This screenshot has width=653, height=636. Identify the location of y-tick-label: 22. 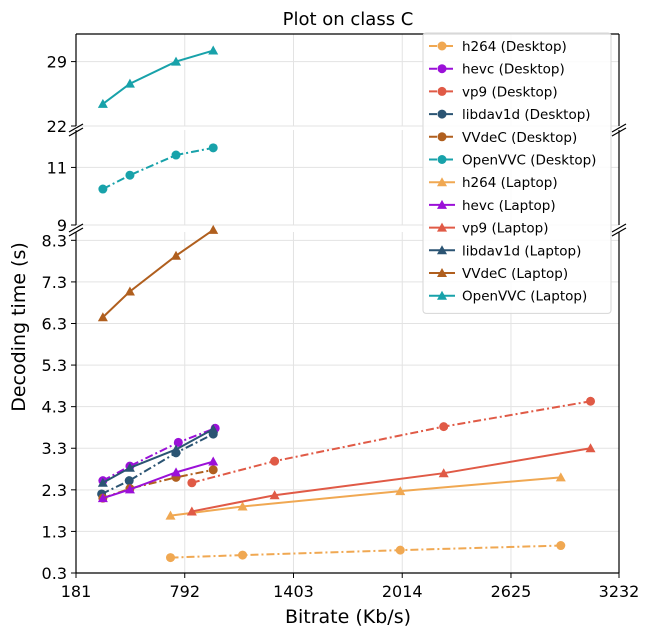
(57, 126).